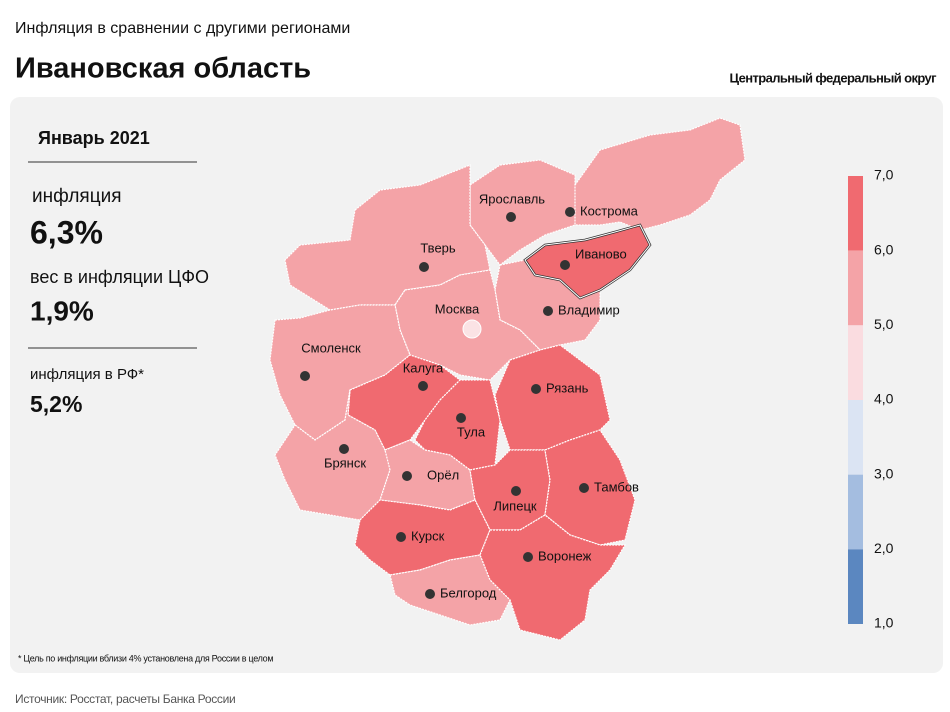  What do you see at coordinates (428, 535) in the screenshot?
I see `city-label: Курск` at bounding box center [428, 535].